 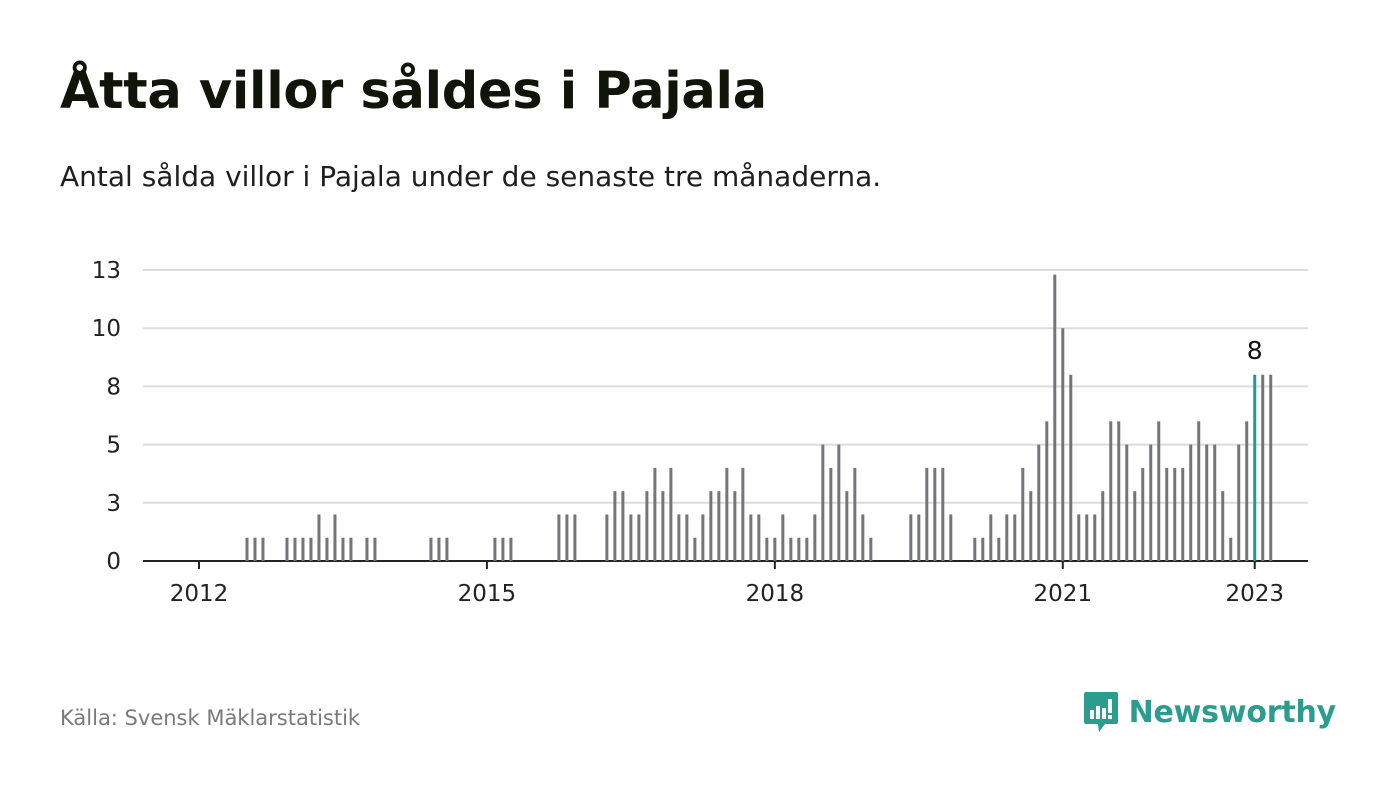 What do you see at coordinates (775, 594) in the screenshot?
I see `x-tick-label: 2018` at bounding box center [775, 594].